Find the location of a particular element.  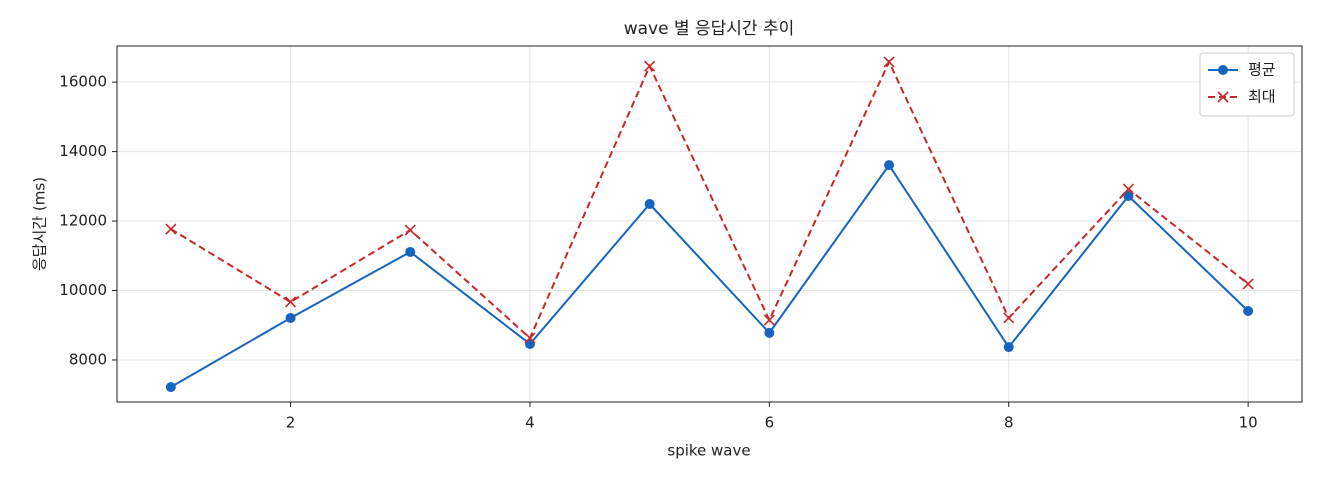

legend-label: 최대 is located at coordinates (1262, 97).